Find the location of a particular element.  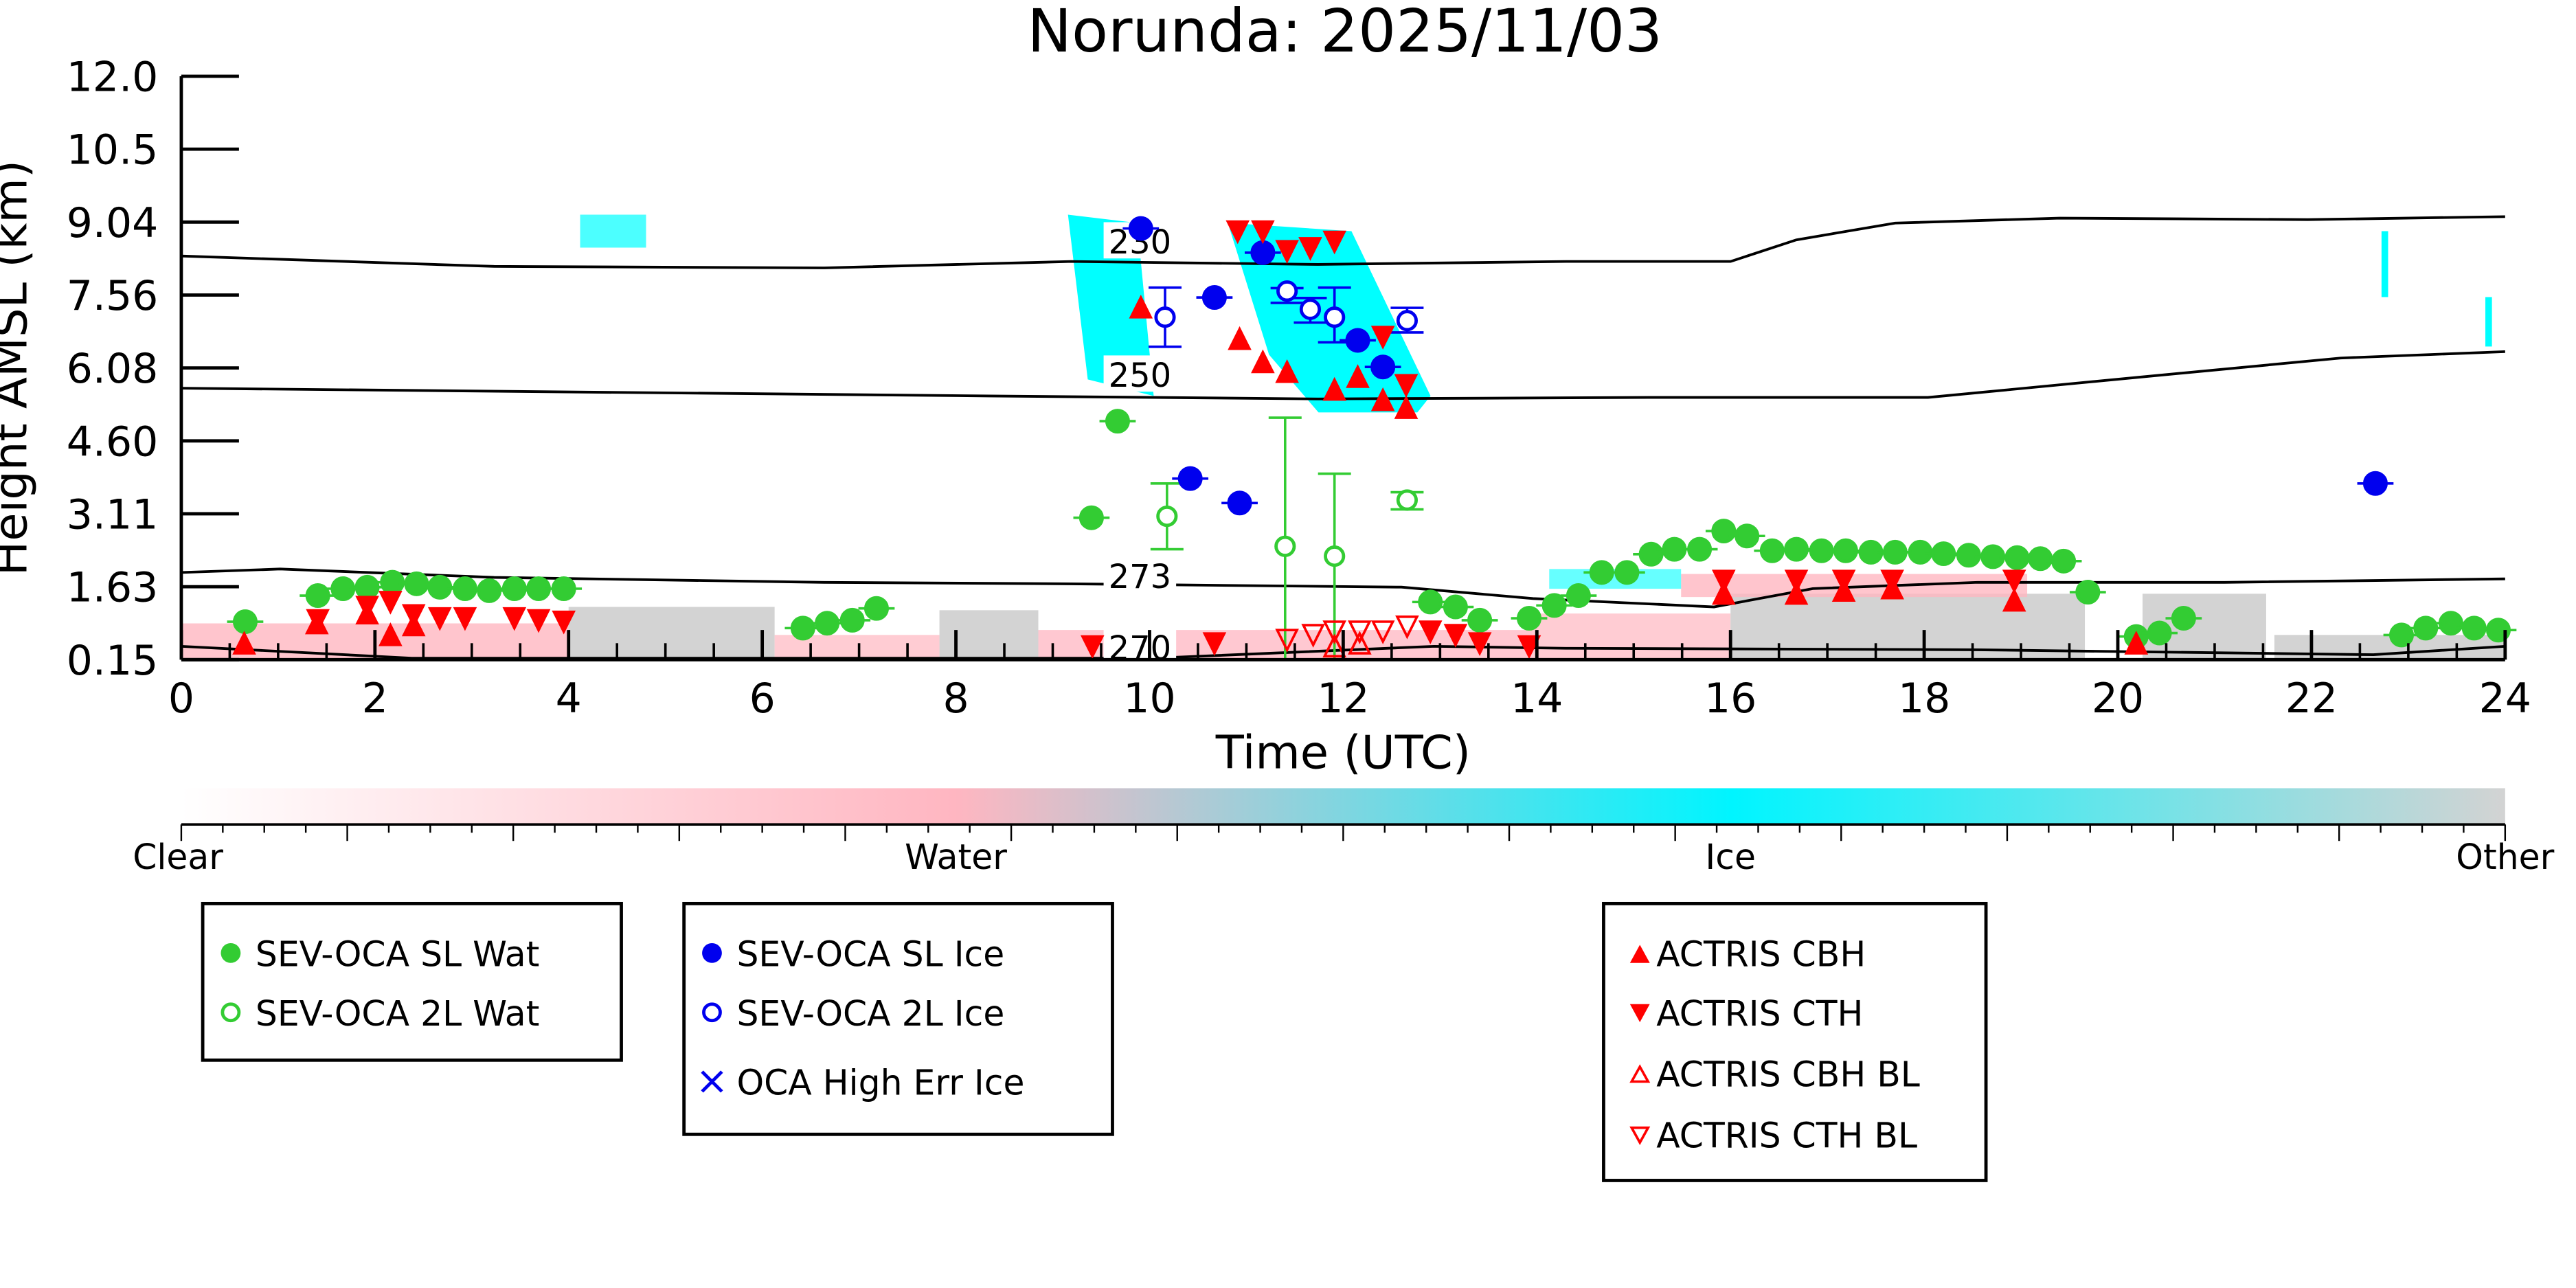

legend-label: ACTRIS CTH is located at coordinates (1759, 1013).